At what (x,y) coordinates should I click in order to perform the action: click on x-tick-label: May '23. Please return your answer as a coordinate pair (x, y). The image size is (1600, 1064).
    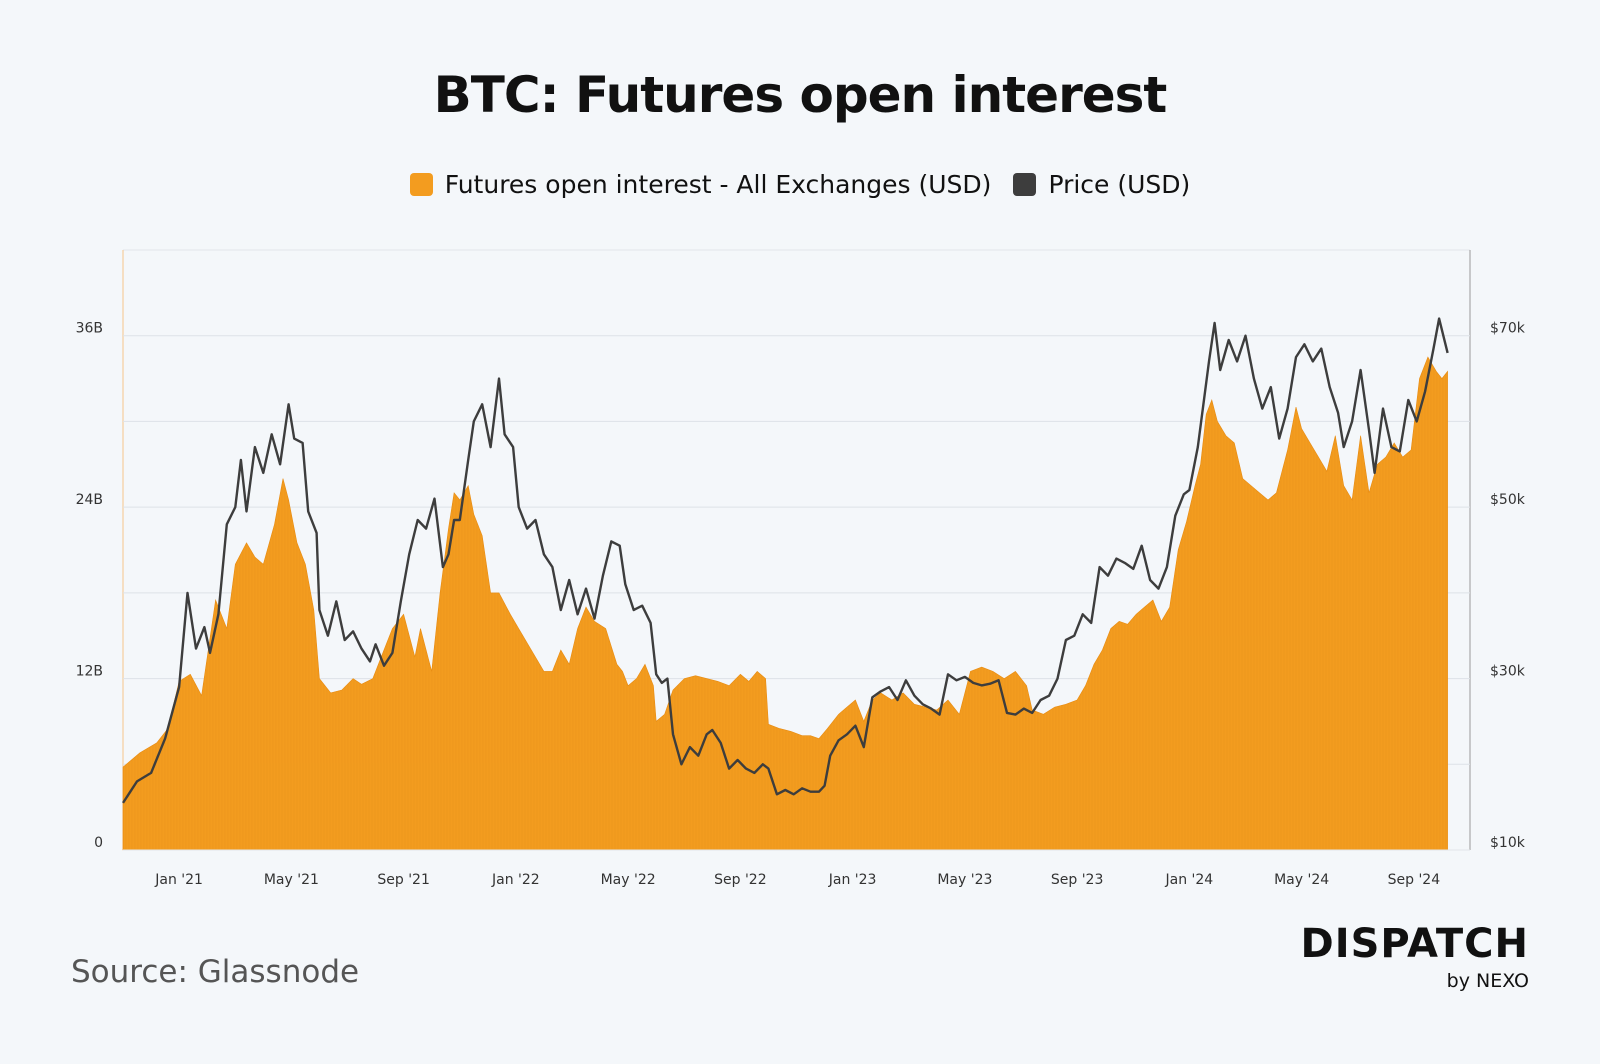
    Looking at the image, I should click on (964, 880).